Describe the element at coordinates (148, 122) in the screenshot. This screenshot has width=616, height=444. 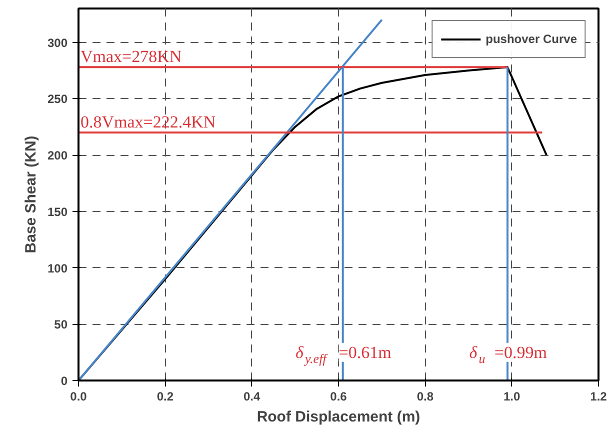
I see `annotation: 0.8Vmax=222.4KN` at that location.